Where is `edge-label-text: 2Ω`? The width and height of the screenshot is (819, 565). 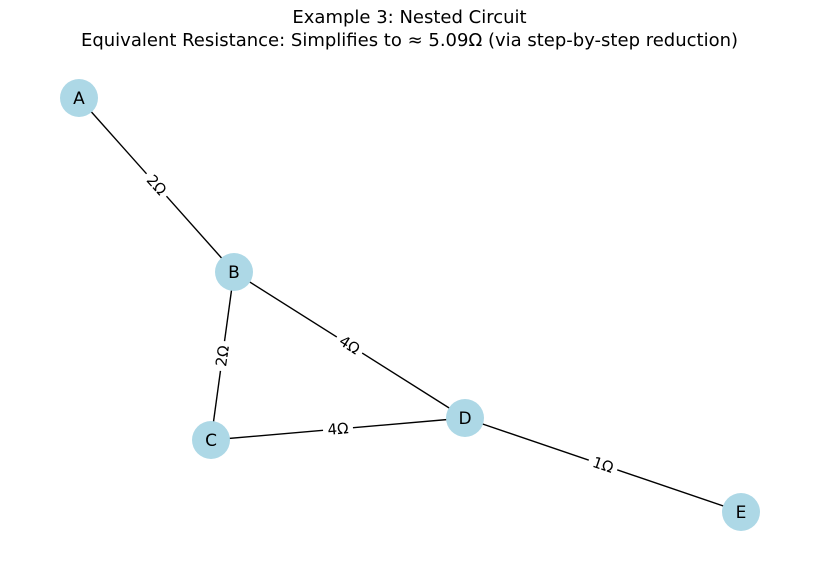
edge-label-text: 2Ω is located at coordinates (222, 355).